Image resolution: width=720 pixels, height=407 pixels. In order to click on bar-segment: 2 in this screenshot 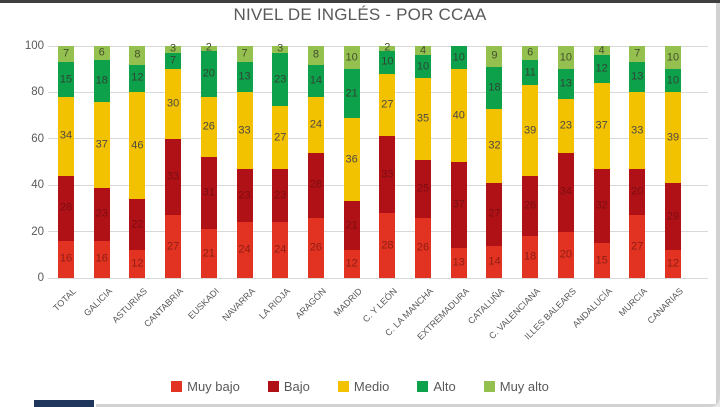, I will do `click(208, 47)`.